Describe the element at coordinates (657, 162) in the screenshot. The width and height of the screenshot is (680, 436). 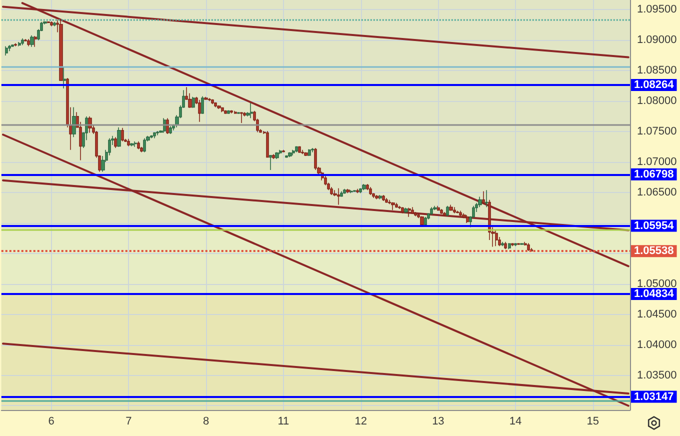
I see `y-tick-label: 1.07000` at that location.